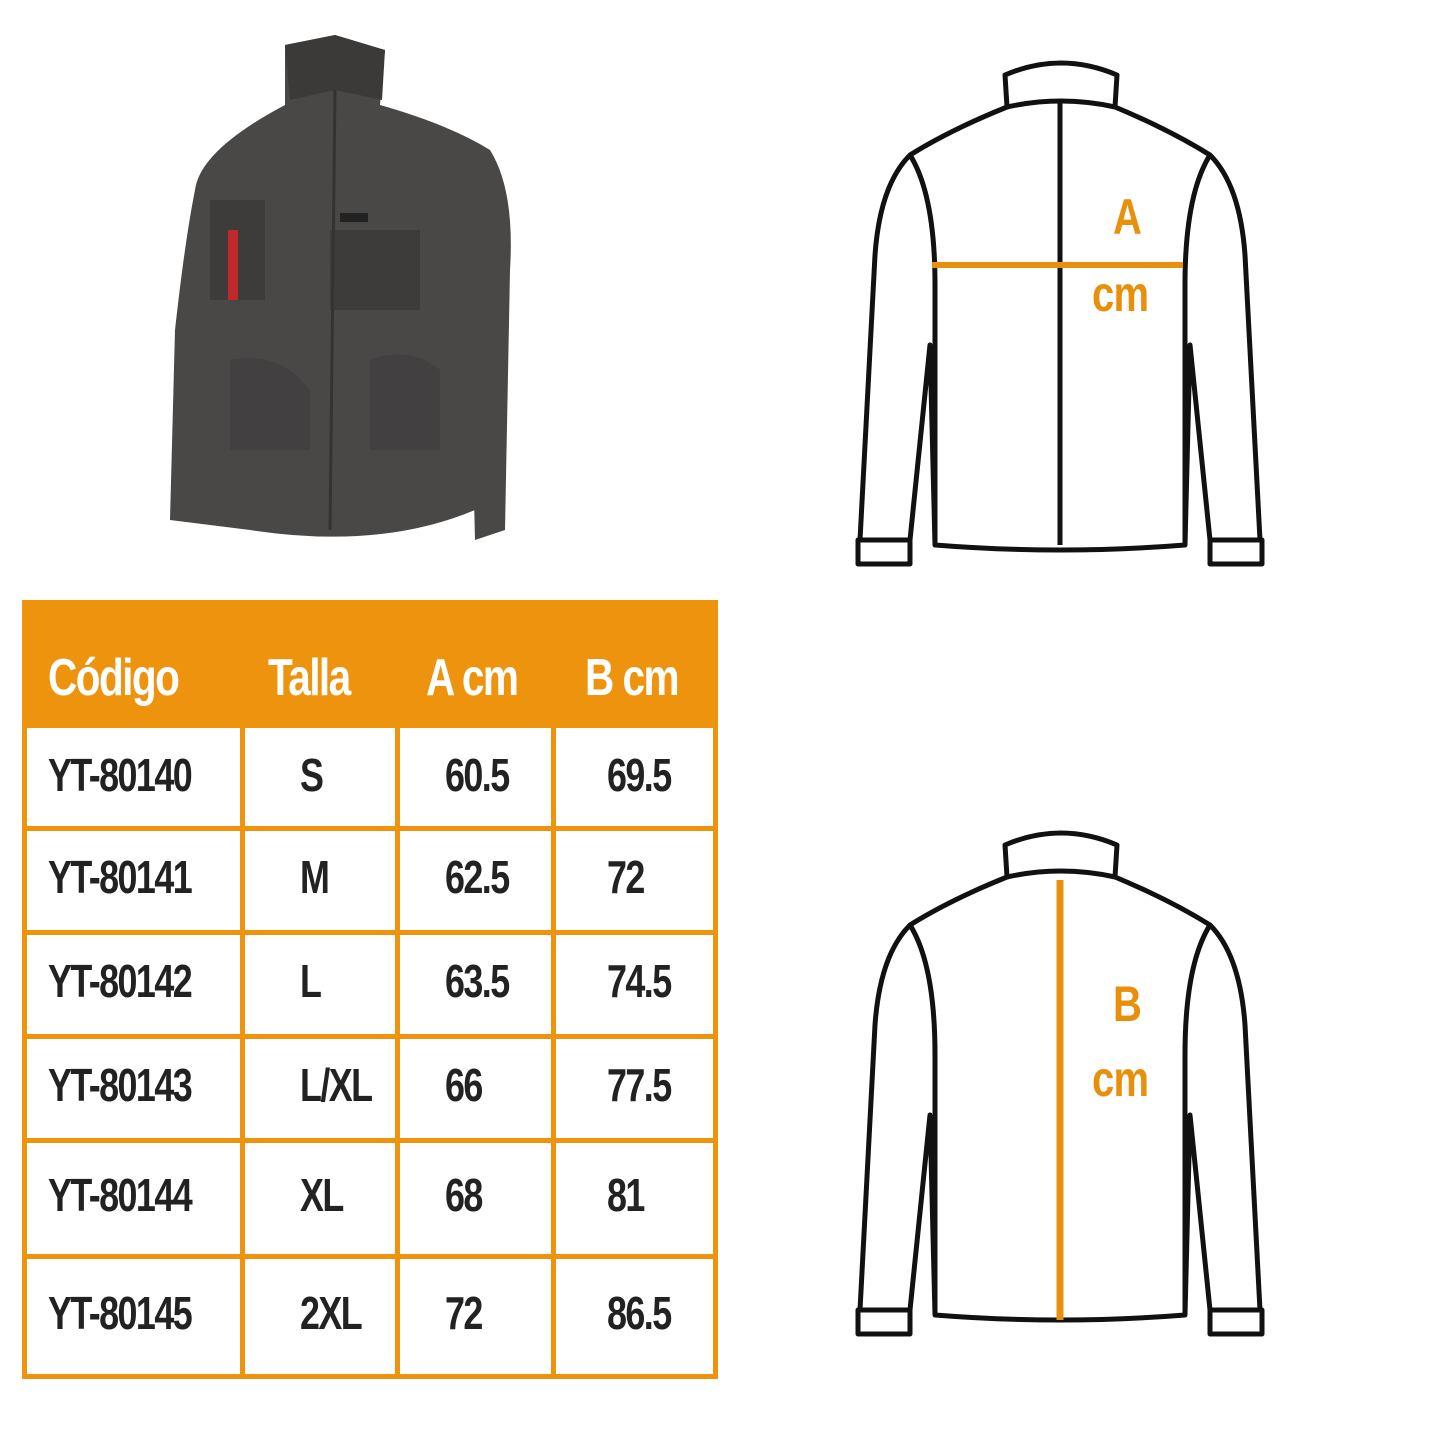 Image resolution: width=1445 pixels, height=1445 pixels. What do you see at coordinates (477, 775) in the screenshot?
I see `cell-a-cm: 60.5` at bounding box center [477, 775].